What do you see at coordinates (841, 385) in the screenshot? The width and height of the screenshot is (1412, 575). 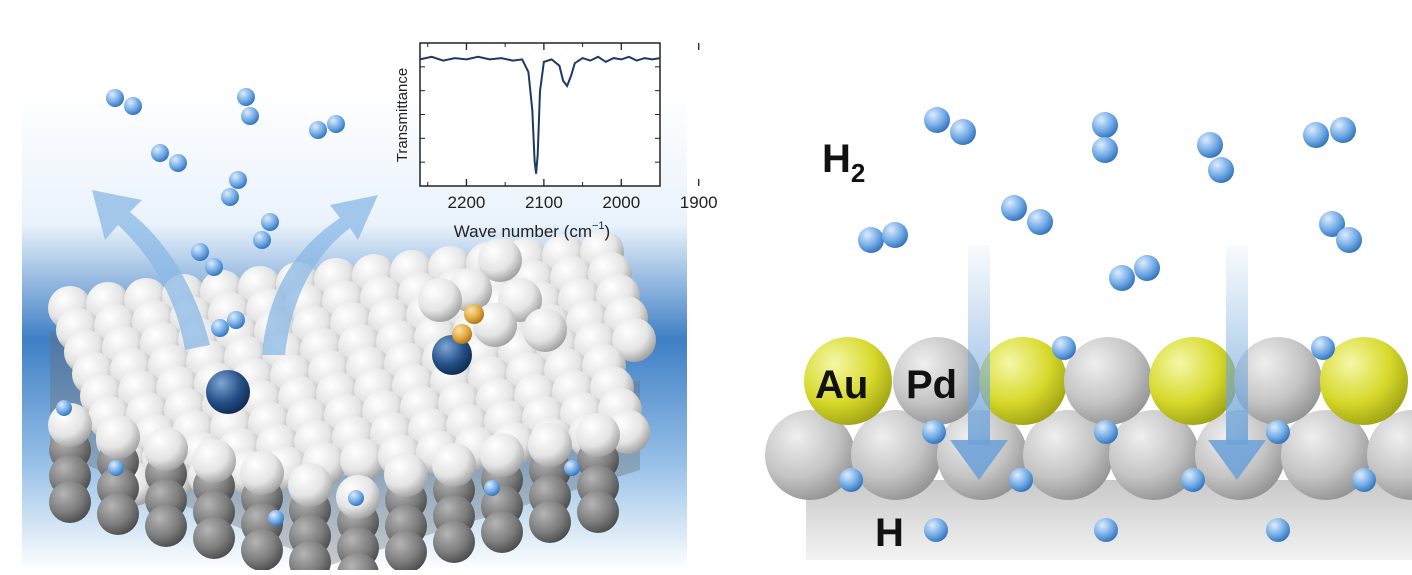 I see `au-label: Au` at bounding box center [841, 385].